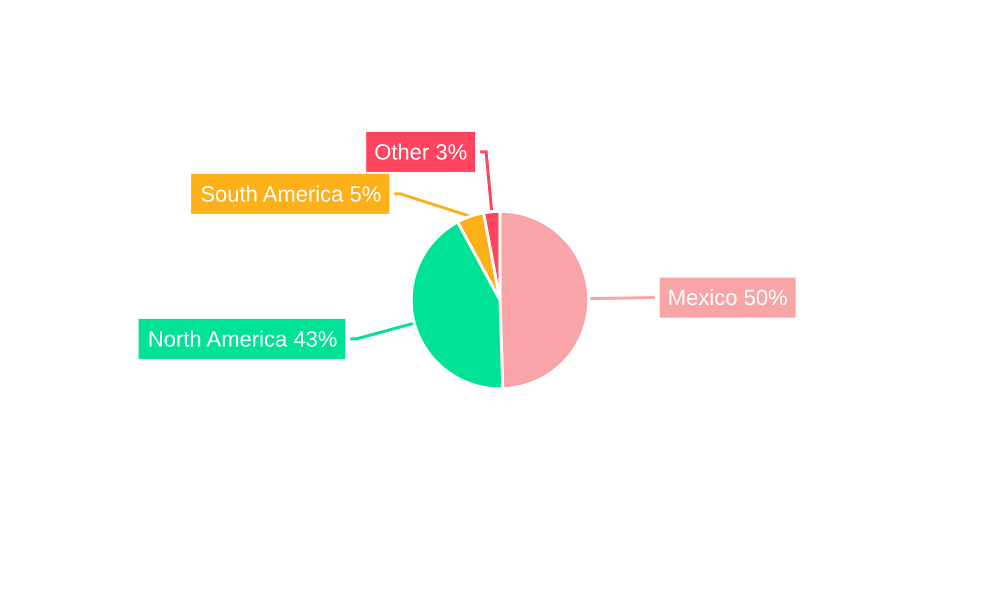 The width and height of the screenshot is (1000, 600). I want to click on slice-label: South America 5%, so click(291, 193).